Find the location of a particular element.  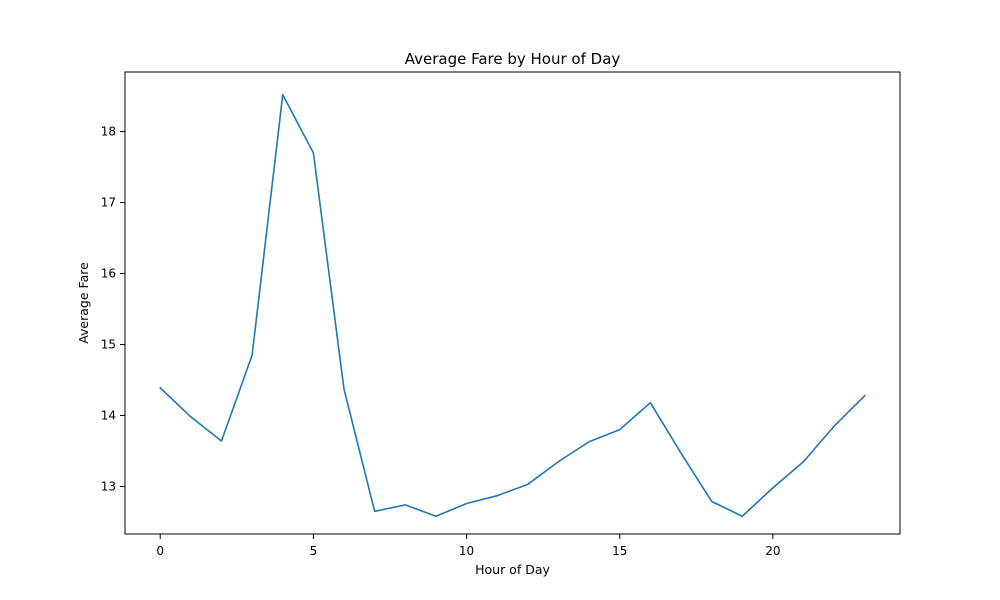

y-axis-ticks: 13 14 15 16 17 18 is located at coordinates (113, 309).